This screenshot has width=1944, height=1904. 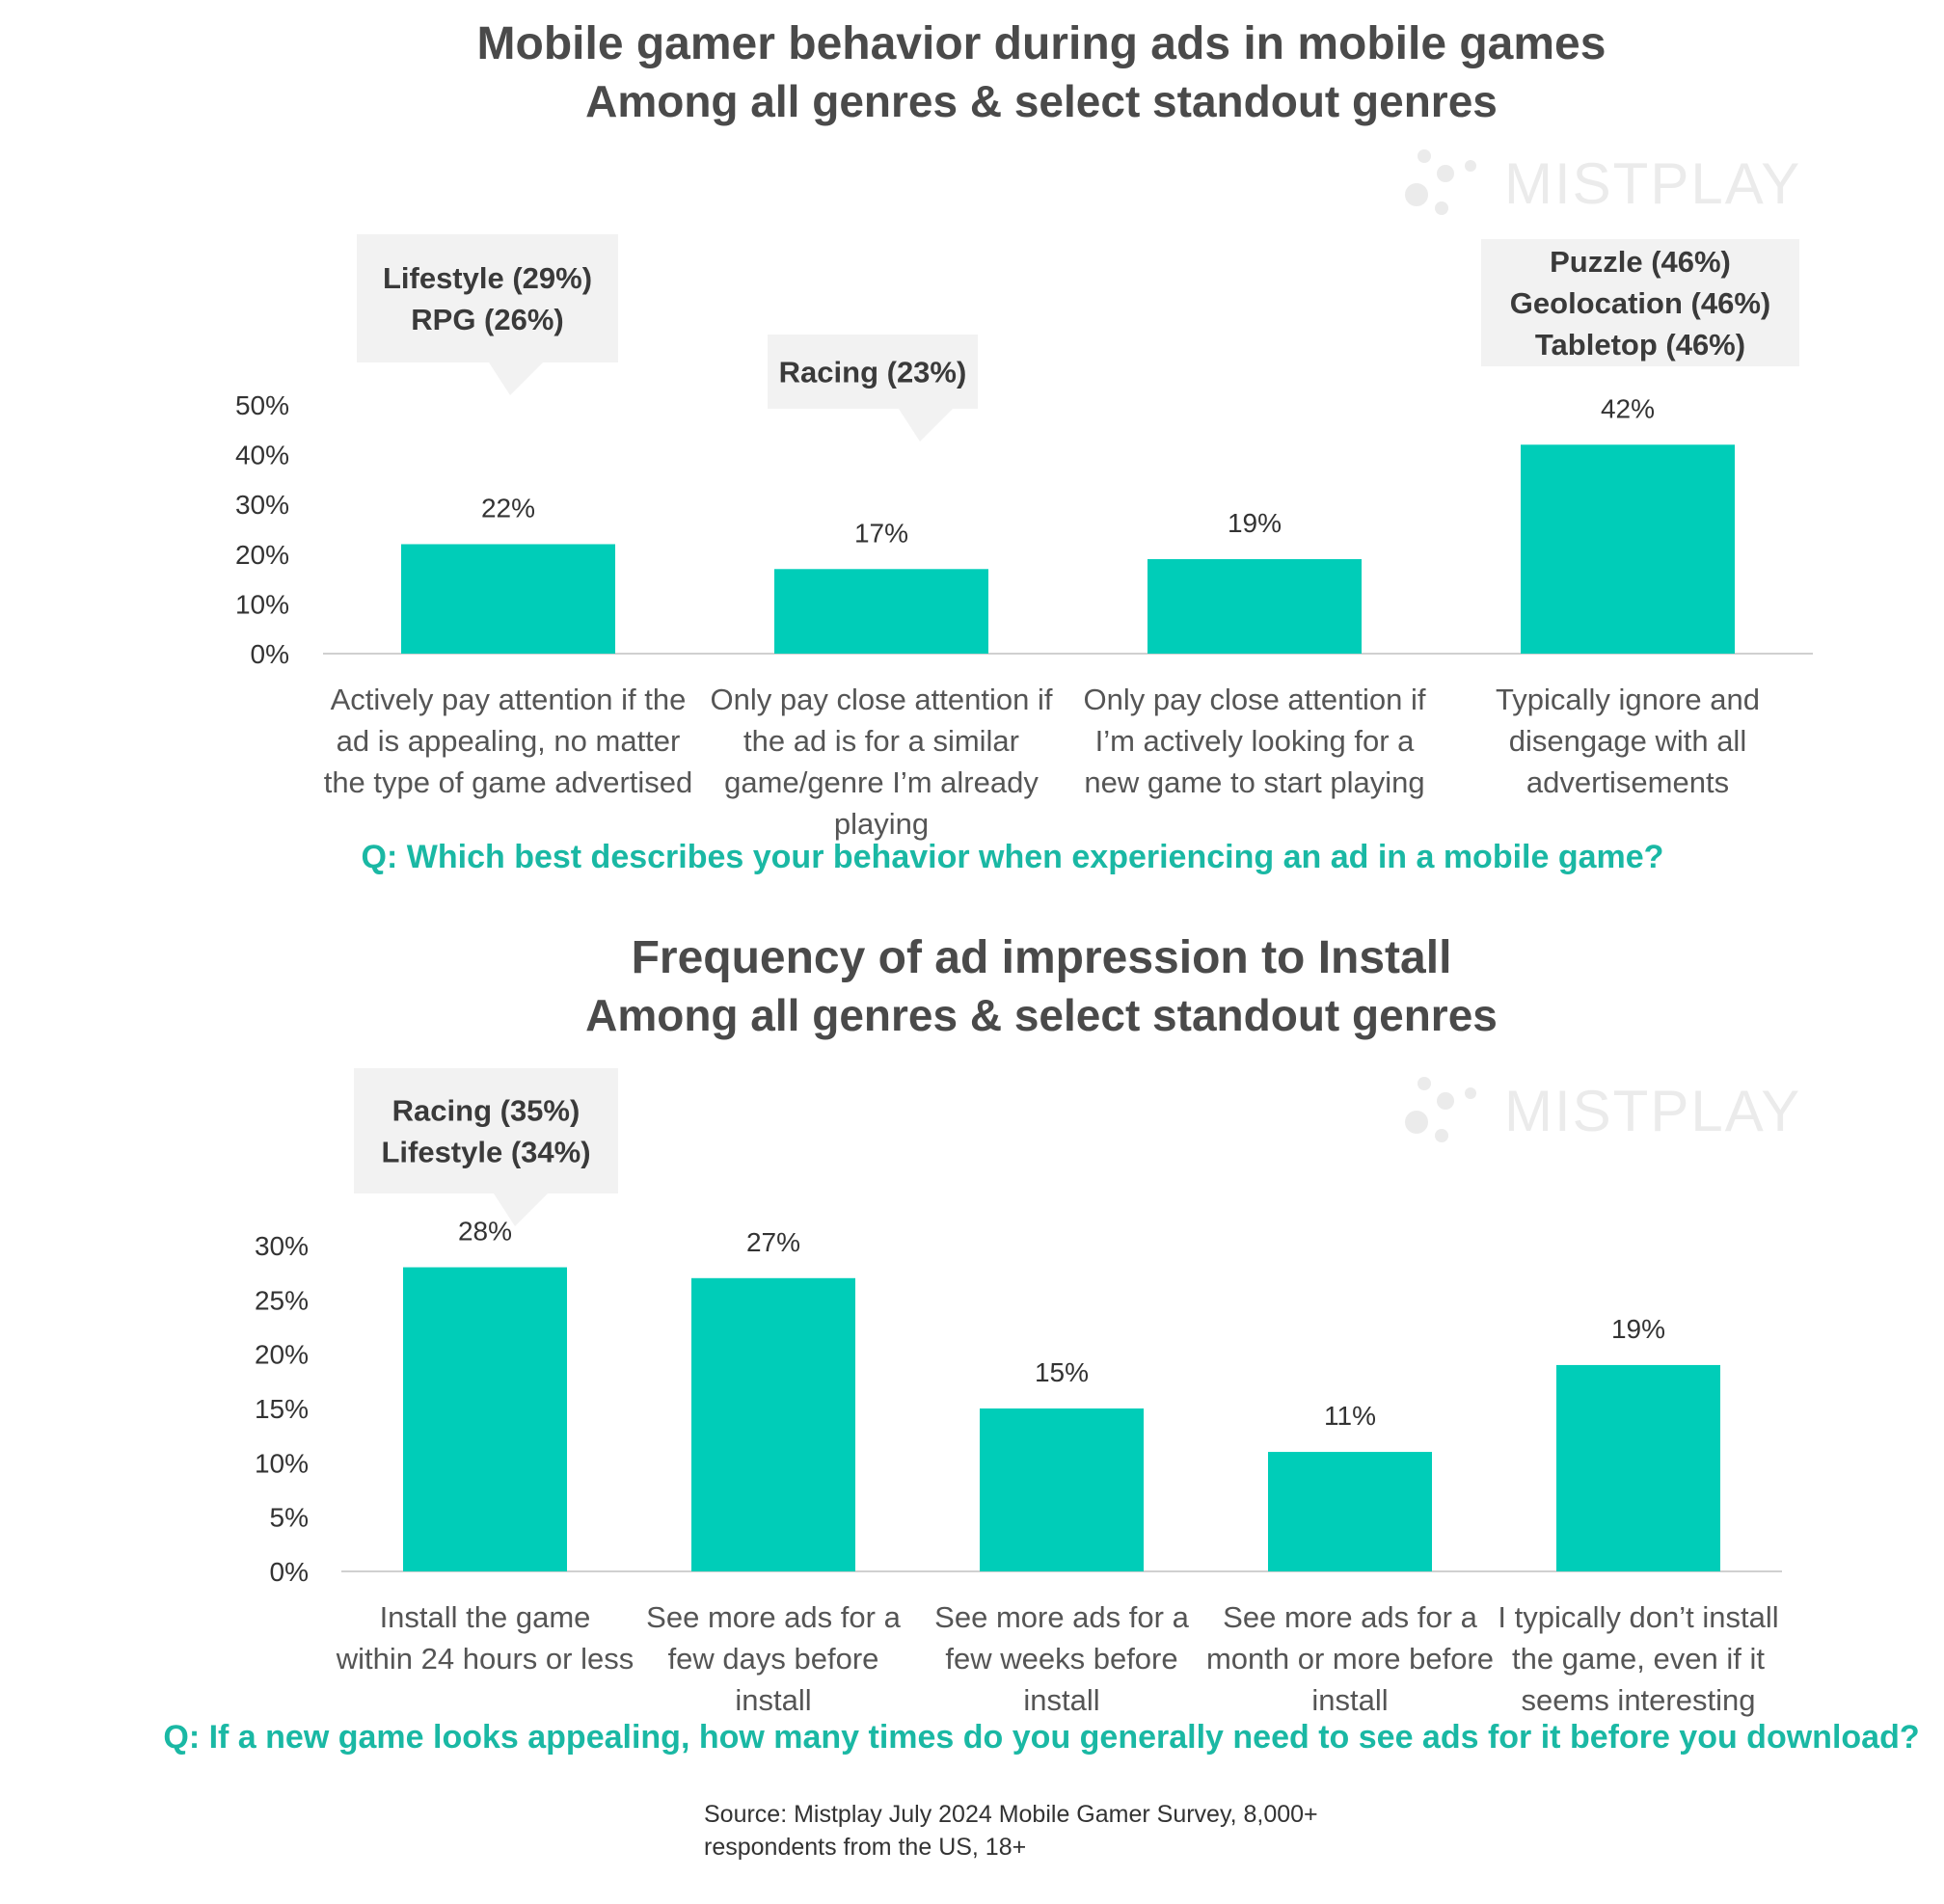 What do you see at coordinates (1350, 1659) in the screenshot?
I see `x-category-label: month or more before` at bounding box center [1350, 1659].